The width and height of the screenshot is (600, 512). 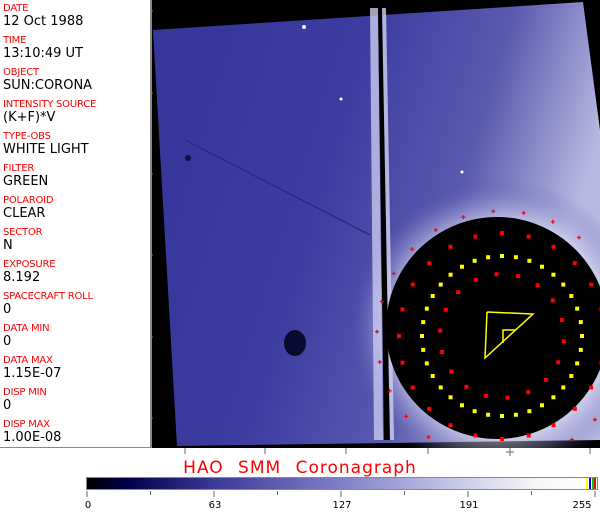 I want to click on field-label: SECTOR, so click(x=23, y=232).